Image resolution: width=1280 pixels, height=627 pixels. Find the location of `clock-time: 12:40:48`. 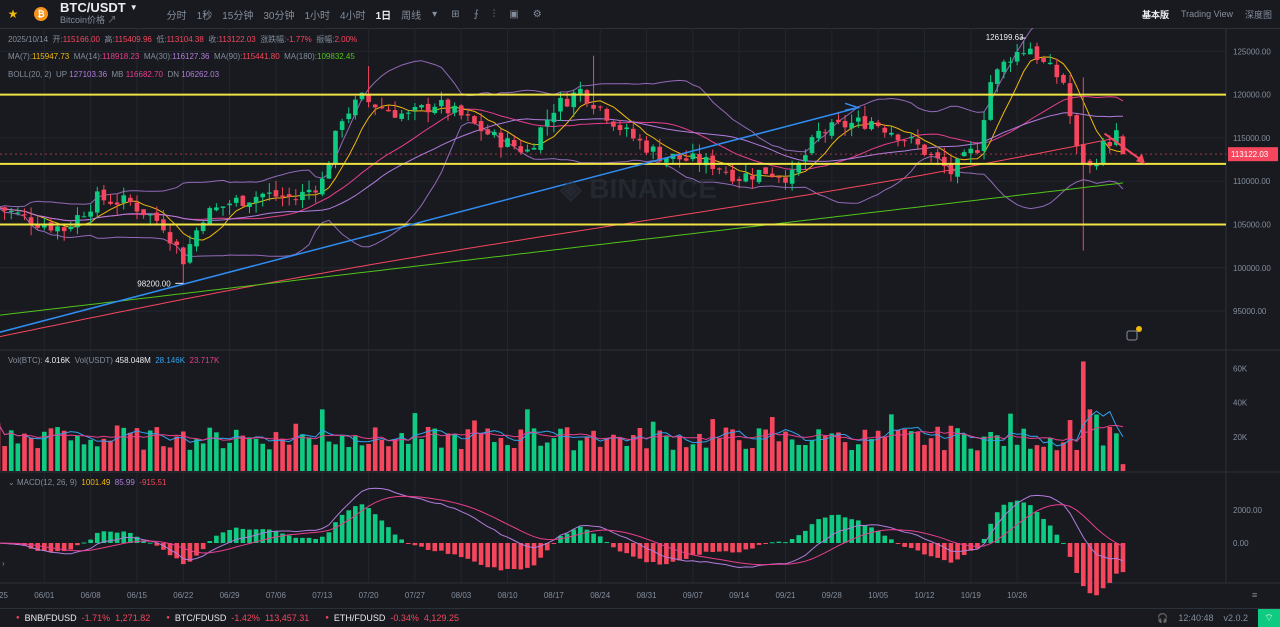

clock-time: 12:40:48 is located at coordinates (1195, 618).